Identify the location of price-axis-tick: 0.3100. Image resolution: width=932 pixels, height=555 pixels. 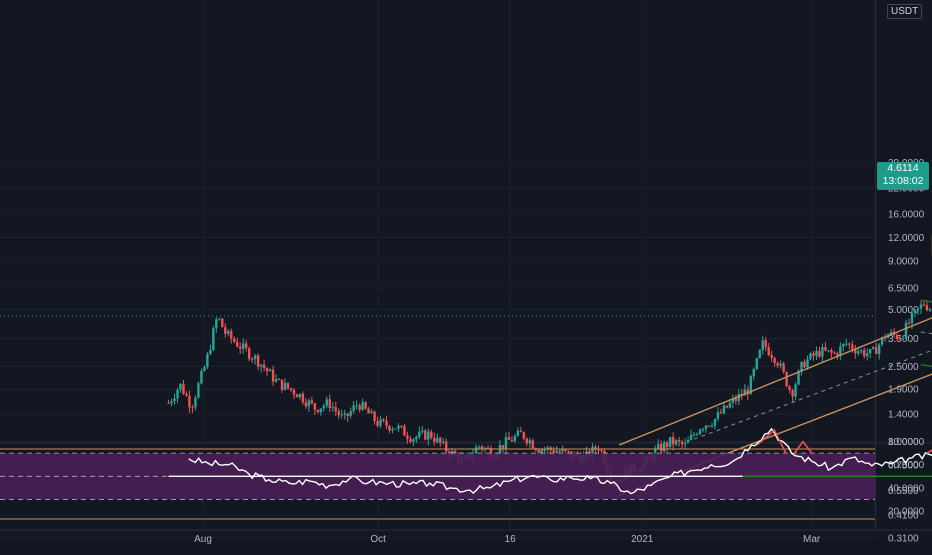
(903, 538).